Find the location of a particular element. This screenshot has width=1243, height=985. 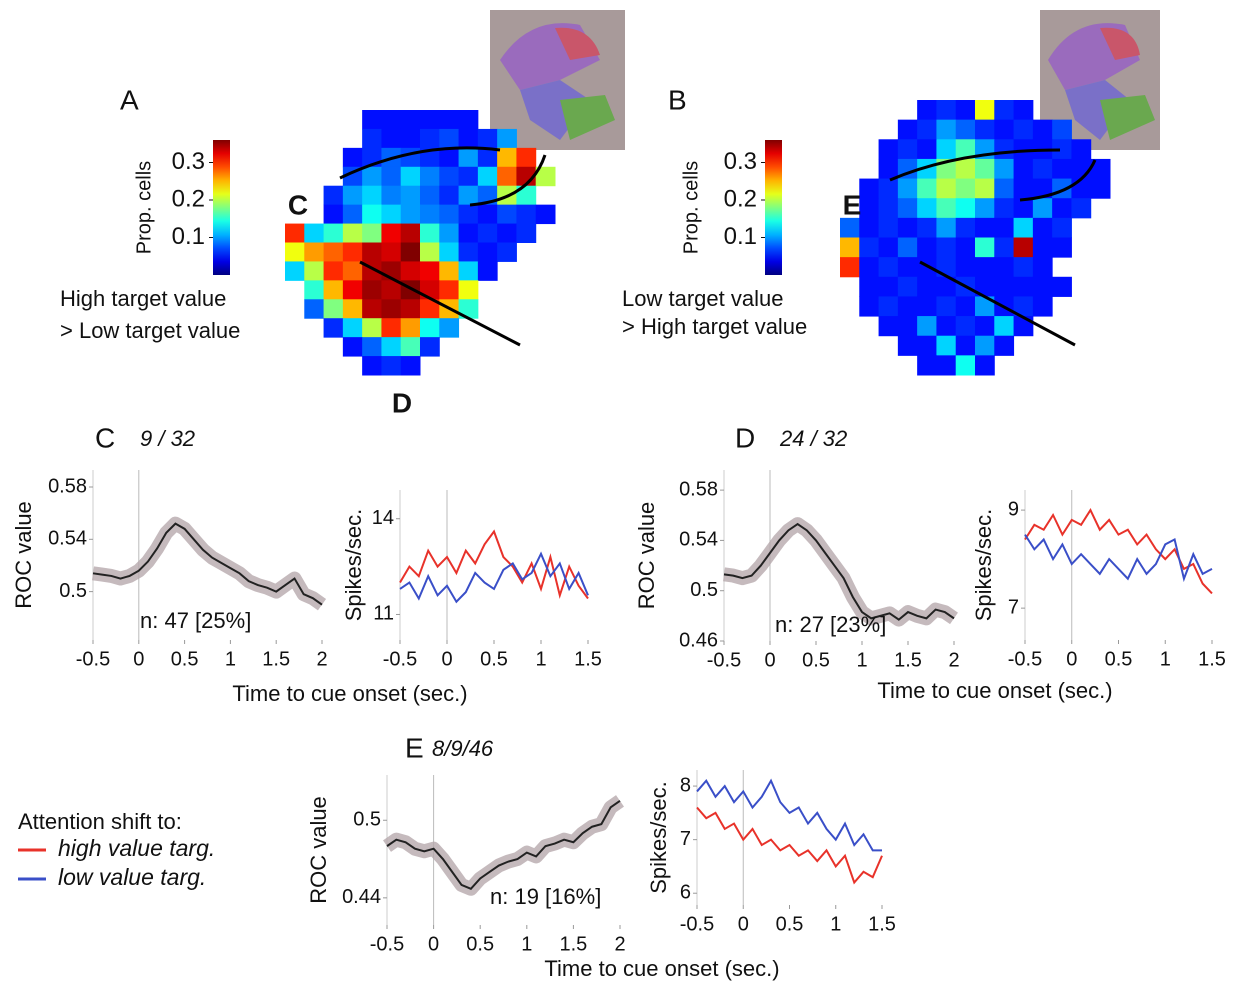

x-tick-label: 0.5 is located at coordinates (185, 659).